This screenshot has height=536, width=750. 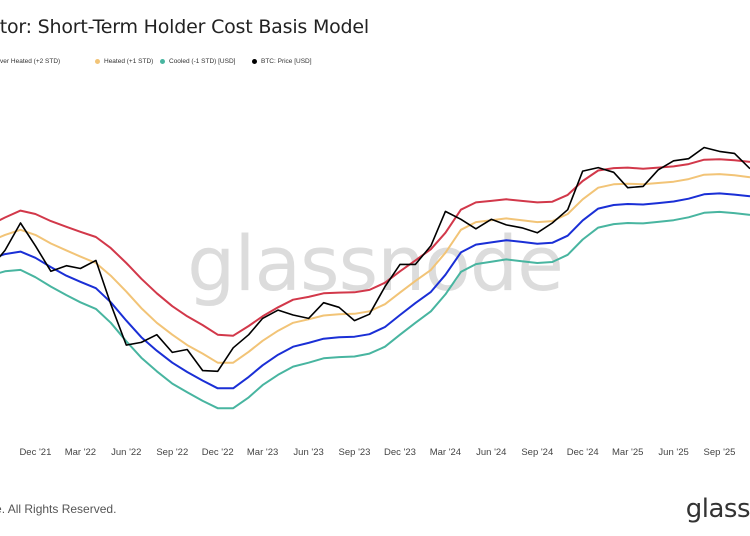 What do you see at coordinates (286, 61) in the screenshot?
I see `legend-label: BTC: Price [USD]` at bounding box center [286, 61].